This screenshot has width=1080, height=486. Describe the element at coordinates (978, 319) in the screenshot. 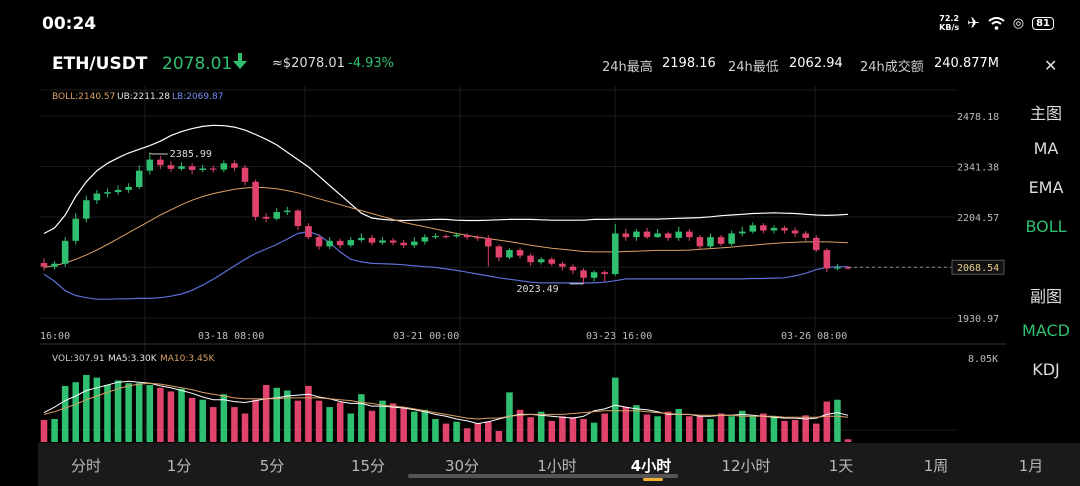

I see `price-axis-label: 1930.97` at that location.